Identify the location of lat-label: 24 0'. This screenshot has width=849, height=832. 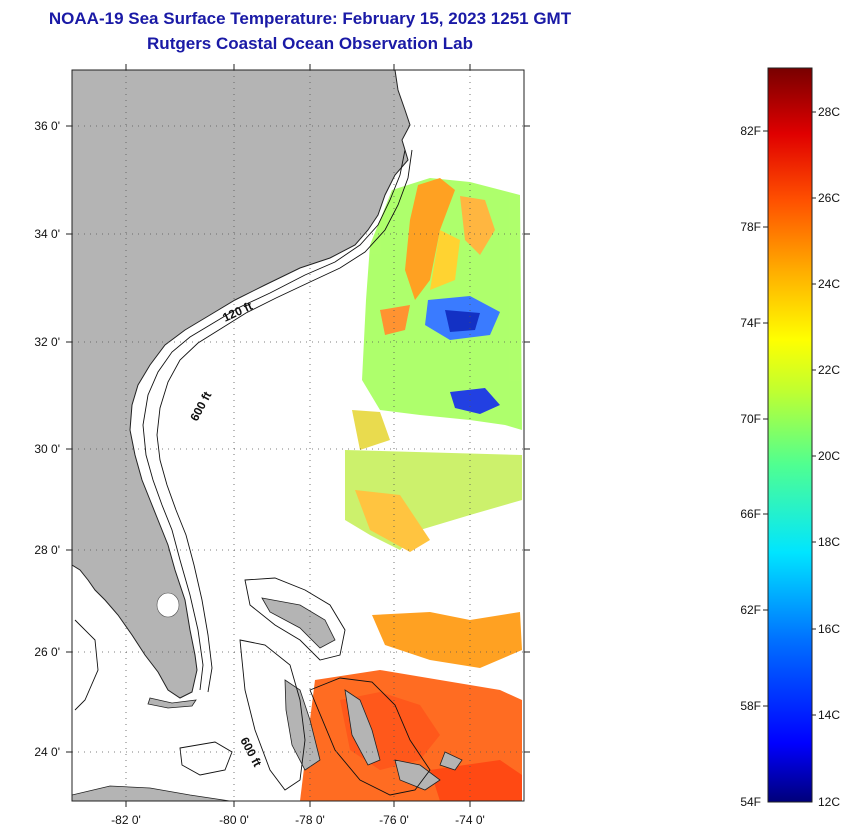
(47, 752).